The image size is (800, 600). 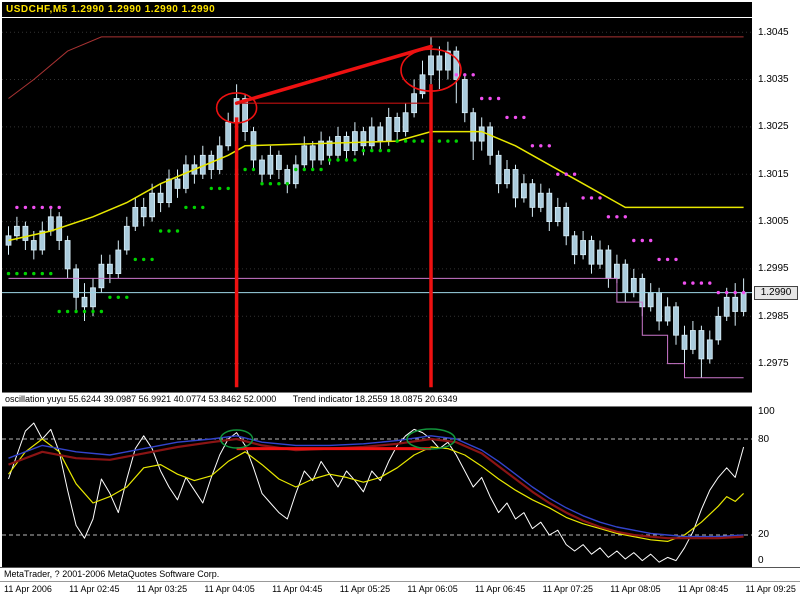 I want to click on time-axis-label: 11 Apr 06:05, so click(x=432, y=589).